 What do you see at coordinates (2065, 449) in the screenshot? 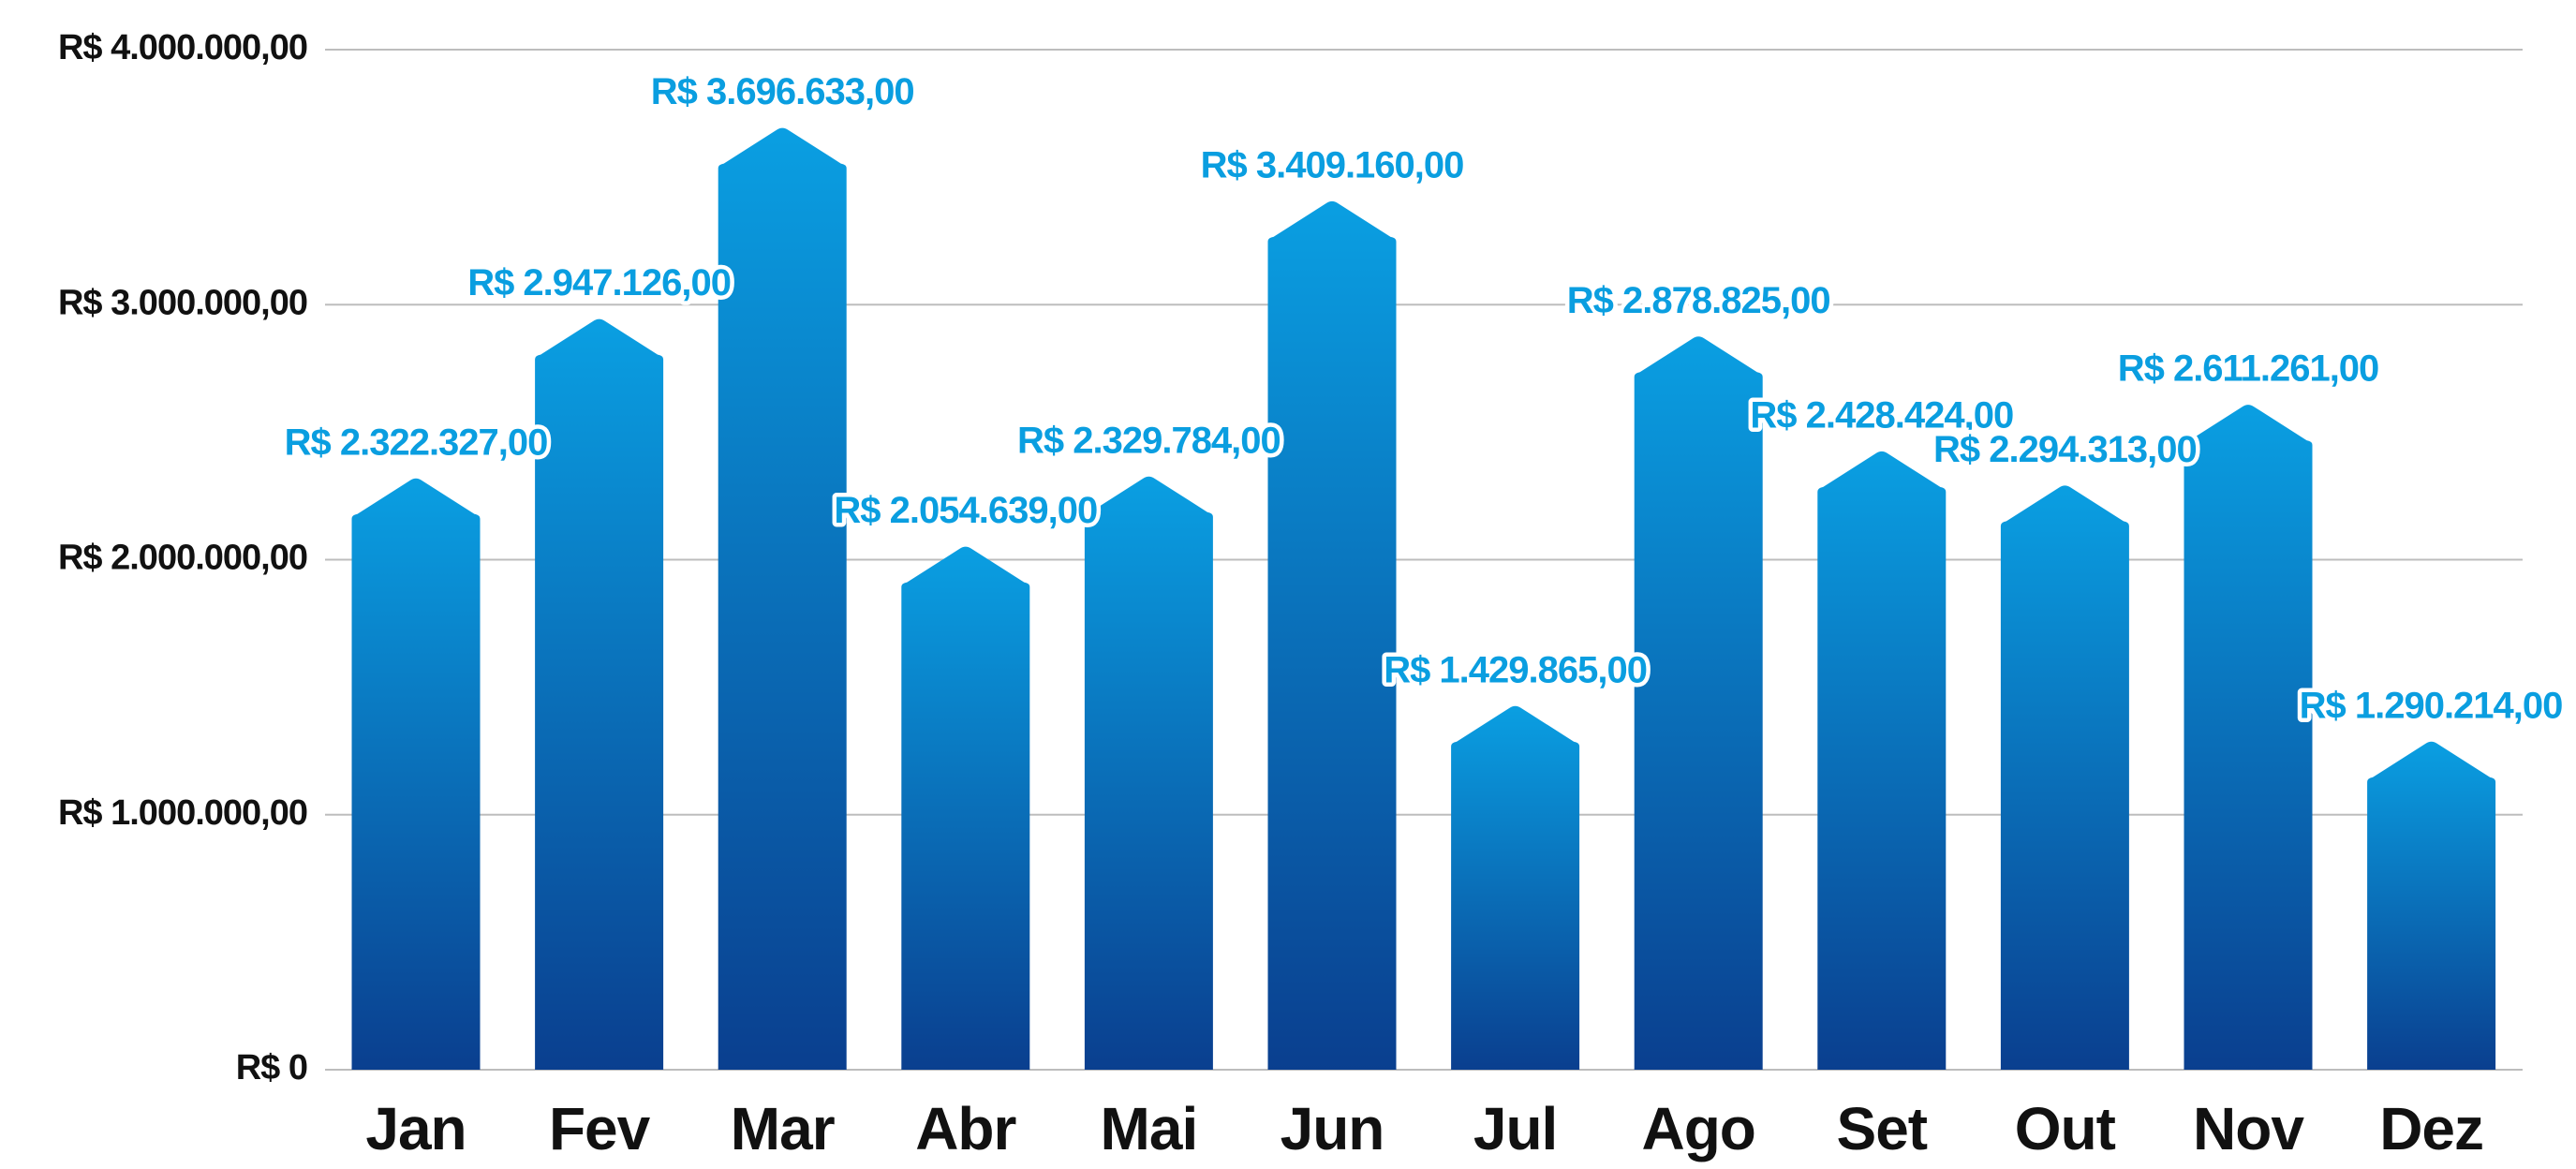
I see `value-label: R$ 2.294.313,00` at bounding box center [2065, 449].